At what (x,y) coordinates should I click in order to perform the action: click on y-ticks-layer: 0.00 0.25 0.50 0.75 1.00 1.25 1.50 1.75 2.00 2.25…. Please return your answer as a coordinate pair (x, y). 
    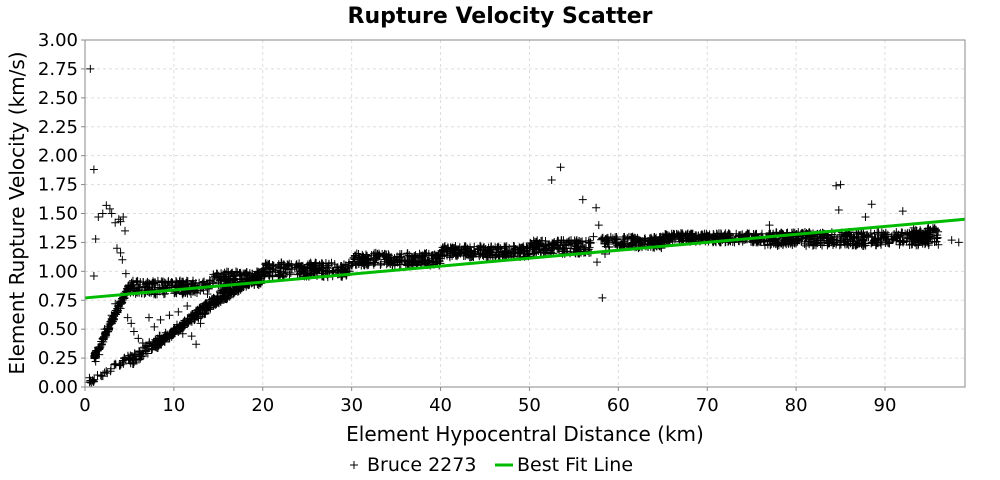
    Looking at the image, I should click on (61, 214).